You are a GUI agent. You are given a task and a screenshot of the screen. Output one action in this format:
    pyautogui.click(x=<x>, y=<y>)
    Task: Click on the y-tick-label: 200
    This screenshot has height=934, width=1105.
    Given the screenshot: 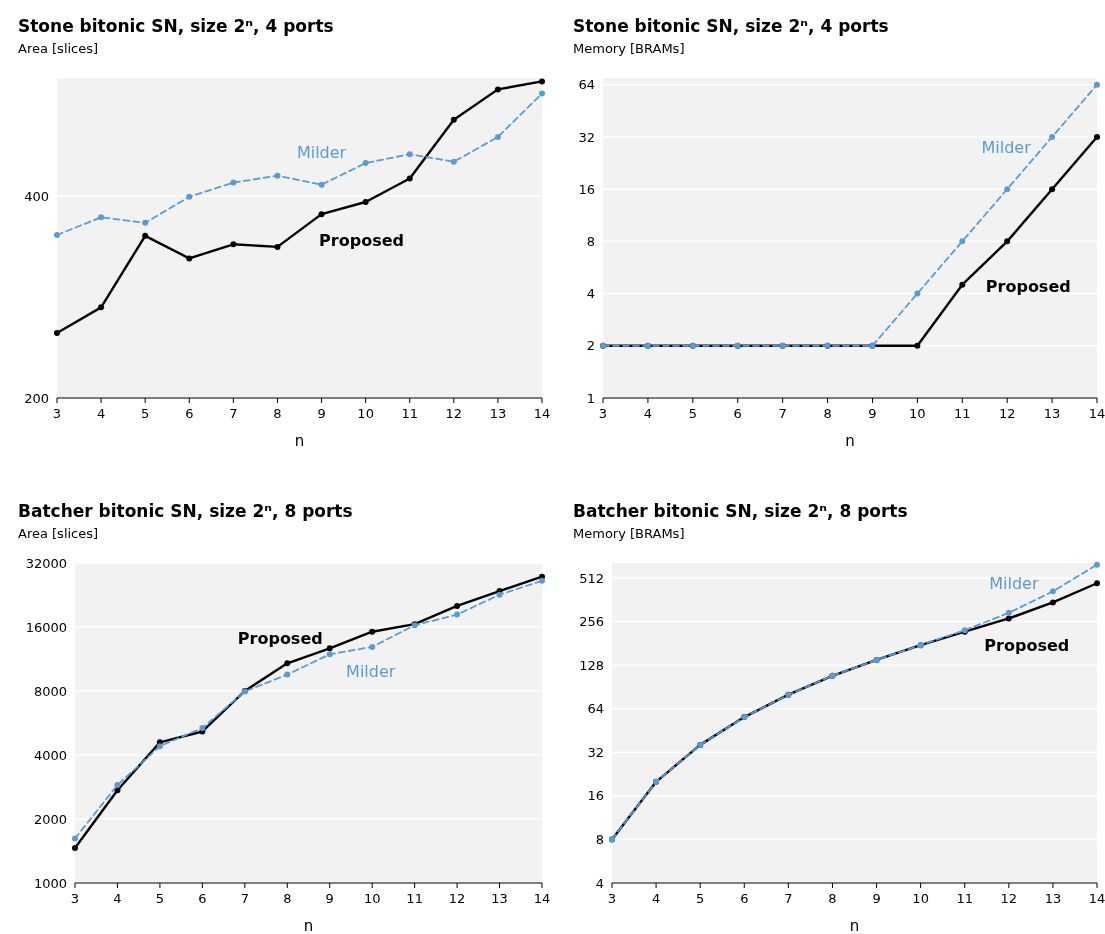 What is the action you would take?
    pyautogui.click(x=36, y=398)
    